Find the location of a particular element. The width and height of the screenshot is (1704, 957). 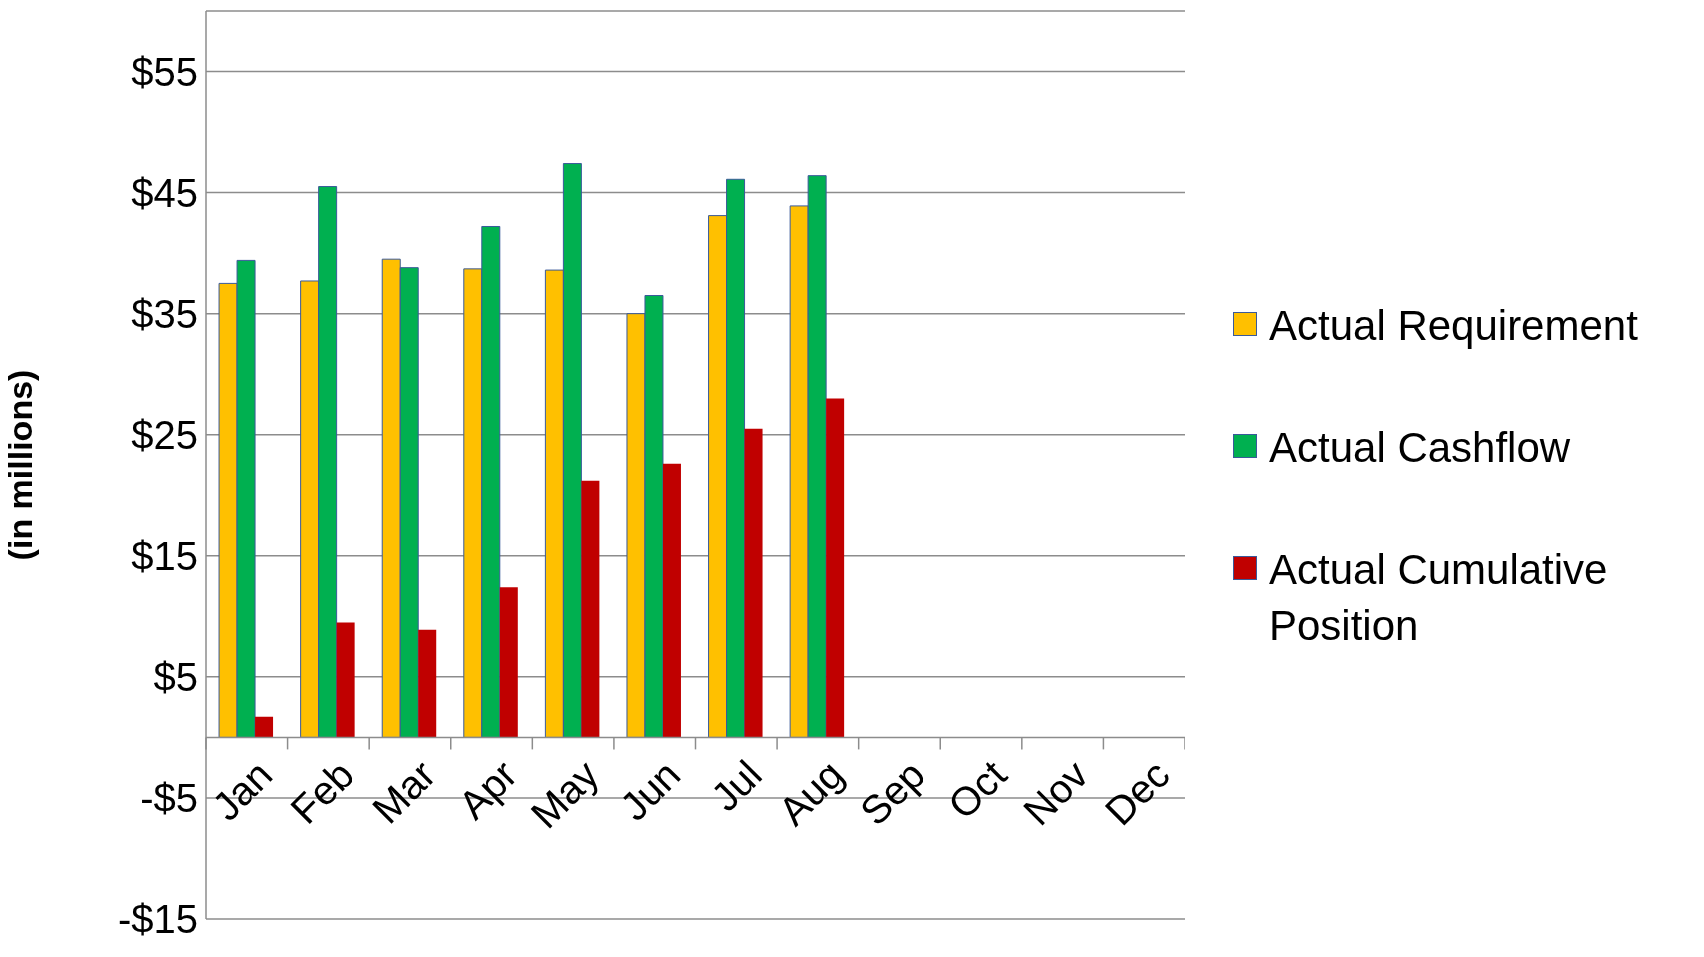

legend-label: Actual Cumulative Position is located at coordinates (1439, 598).